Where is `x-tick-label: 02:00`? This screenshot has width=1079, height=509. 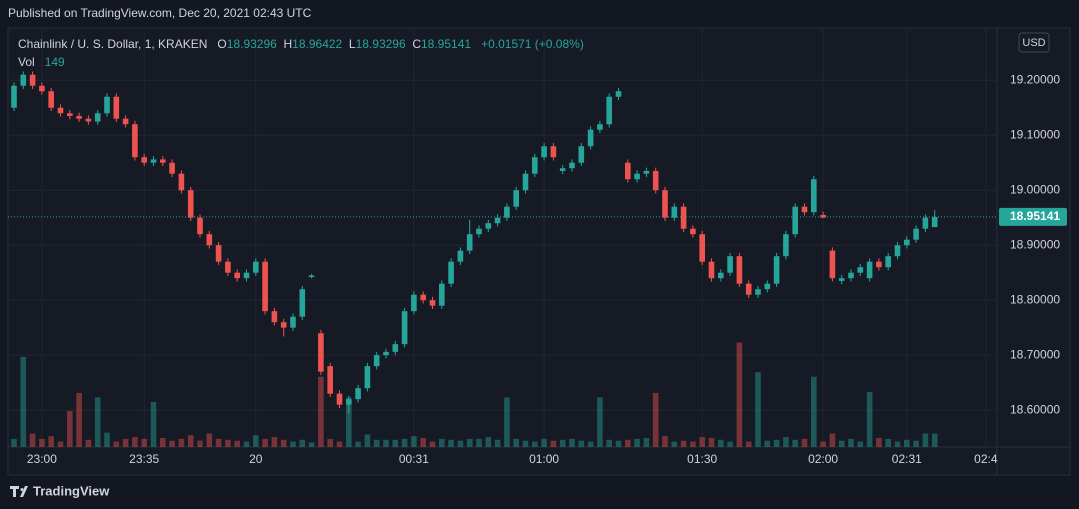 x-tick-label: 02:00 is located at coordinates (823, 459).